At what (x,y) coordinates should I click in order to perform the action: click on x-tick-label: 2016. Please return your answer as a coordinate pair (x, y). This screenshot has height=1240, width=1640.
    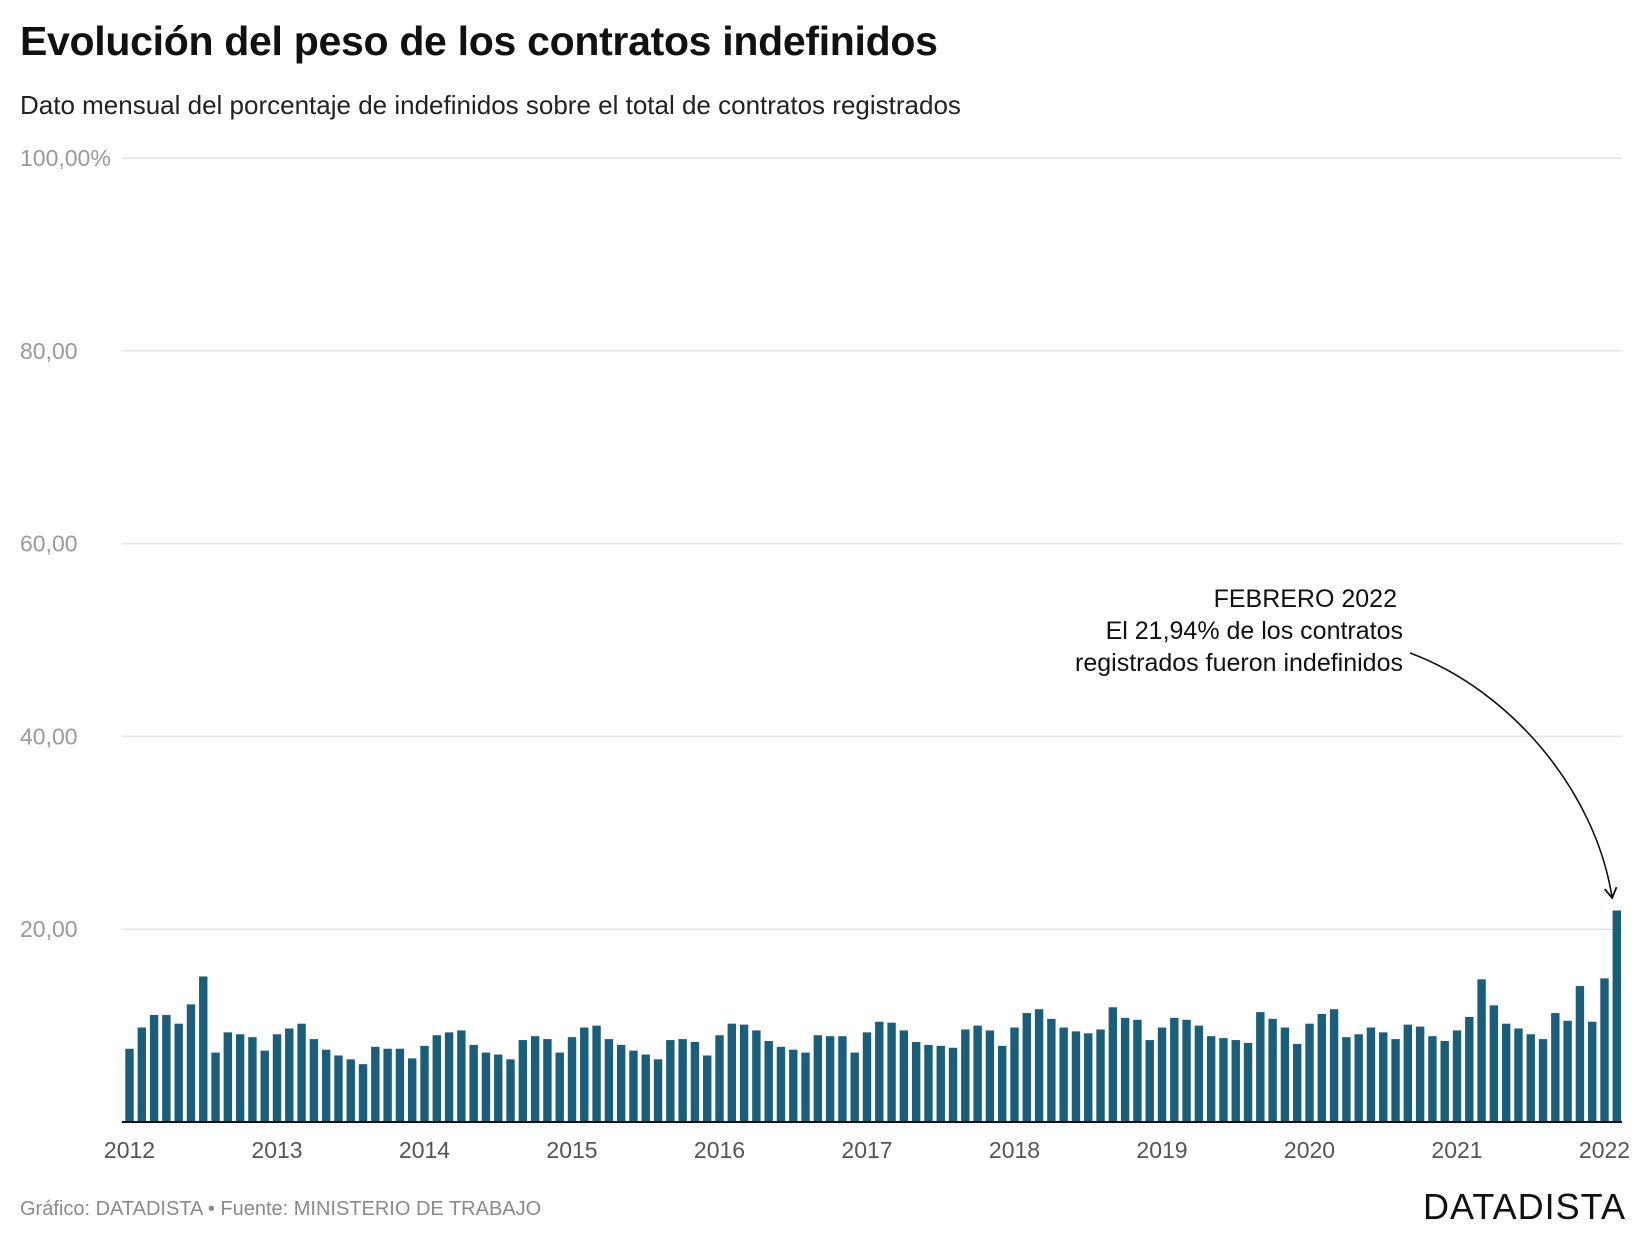
    Looking at the image, I should click on (719, 1150).